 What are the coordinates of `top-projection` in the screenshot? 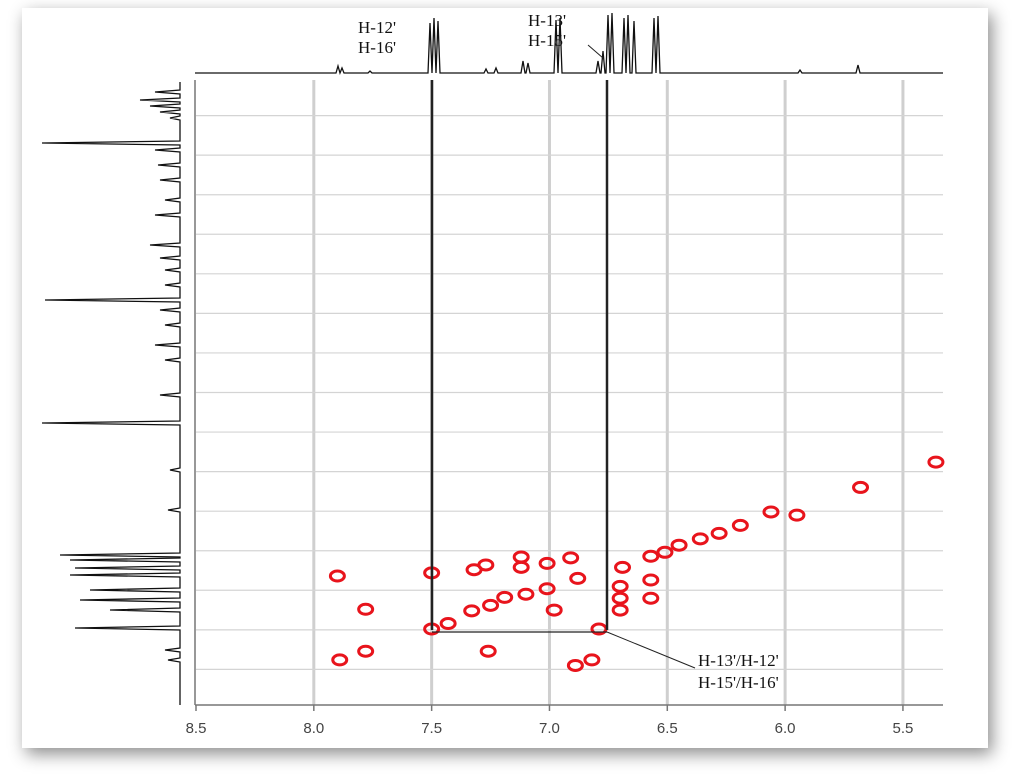 It's located at (569, 44).